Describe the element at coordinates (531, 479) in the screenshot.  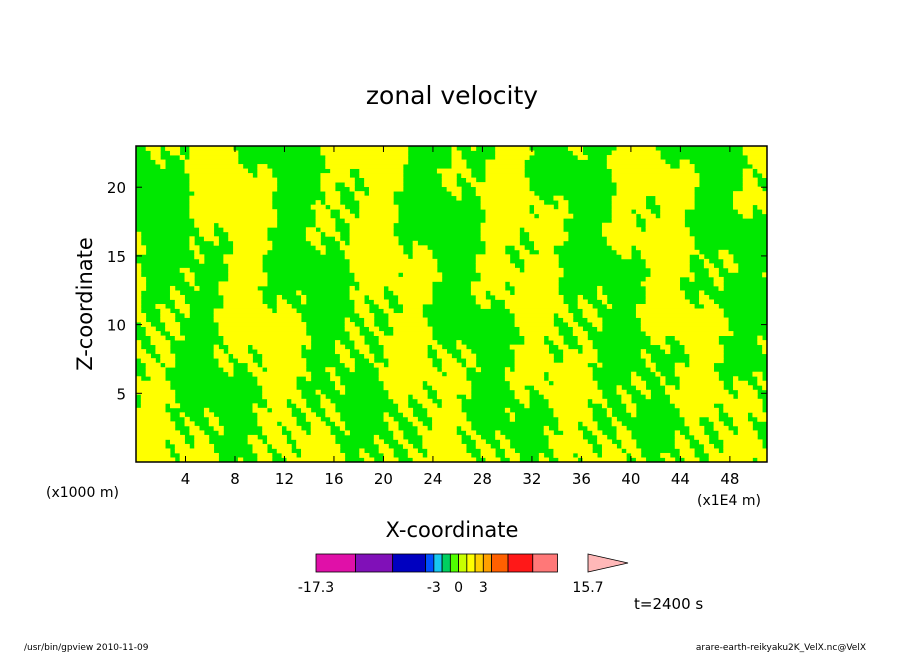
I see `x-tick-label: 32` at that location.